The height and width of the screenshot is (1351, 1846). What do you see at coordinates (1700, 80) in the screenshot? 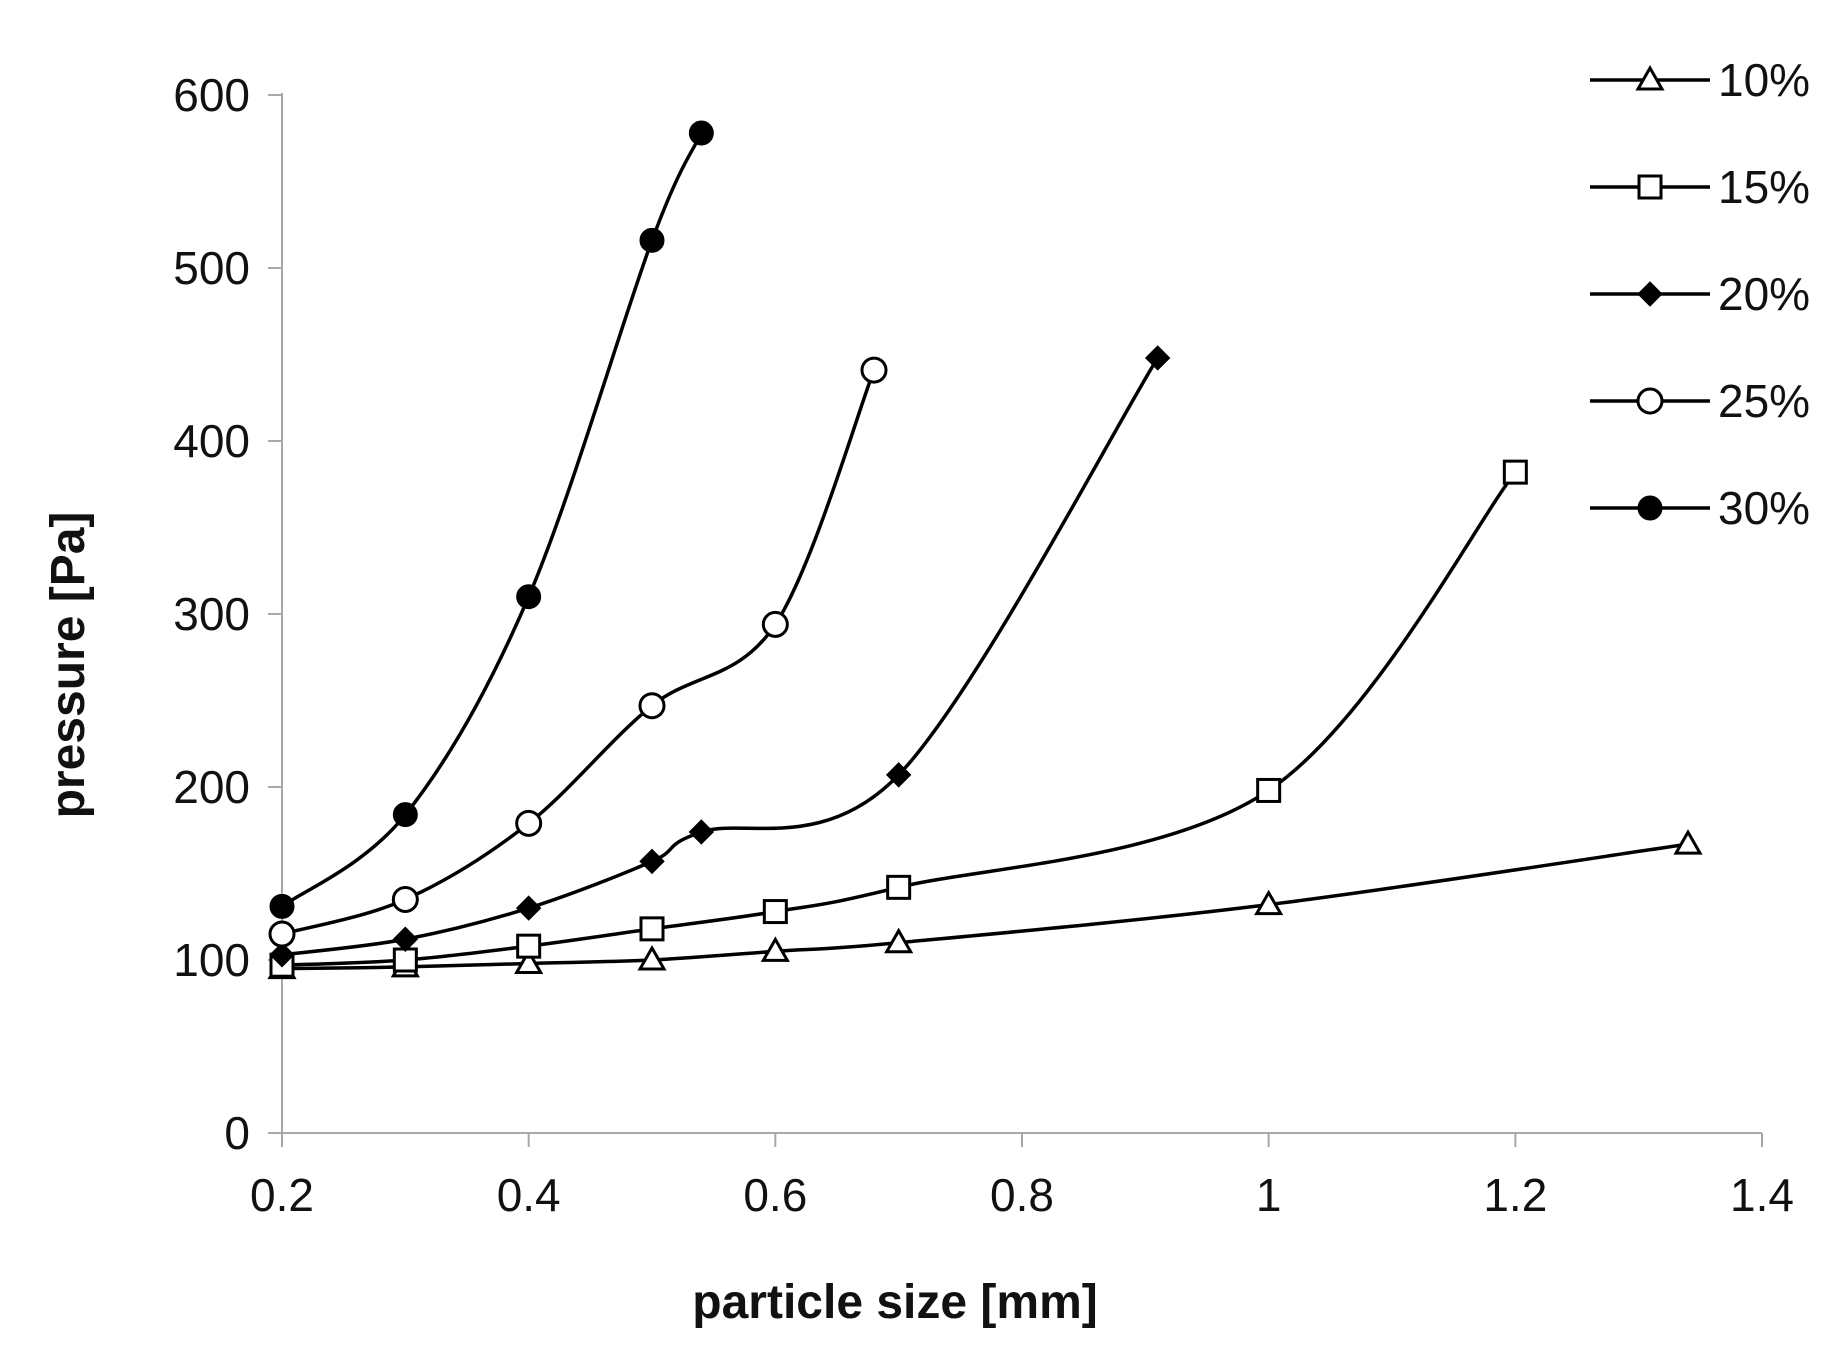
I see `legend-item: 10%` at bounding box center [1700, 80].